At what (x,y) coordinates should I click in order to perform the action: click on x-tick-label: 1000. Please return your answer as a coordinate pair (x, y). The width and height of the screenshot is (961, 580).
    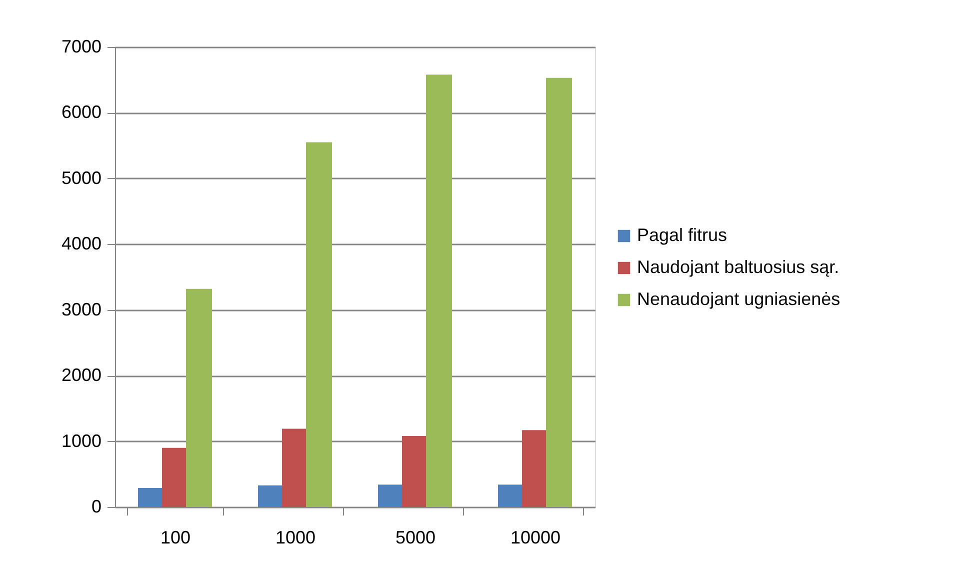
    Looking at the image, I should click on (295, 538).